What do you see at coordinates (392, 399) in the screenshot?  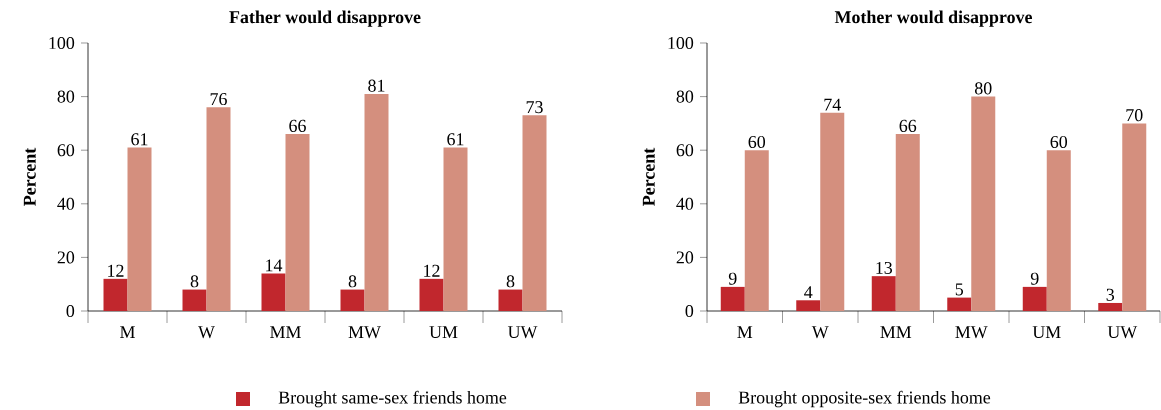 I see `legend-label: Brought same-sex friends home` at bounding box center [392, 399].